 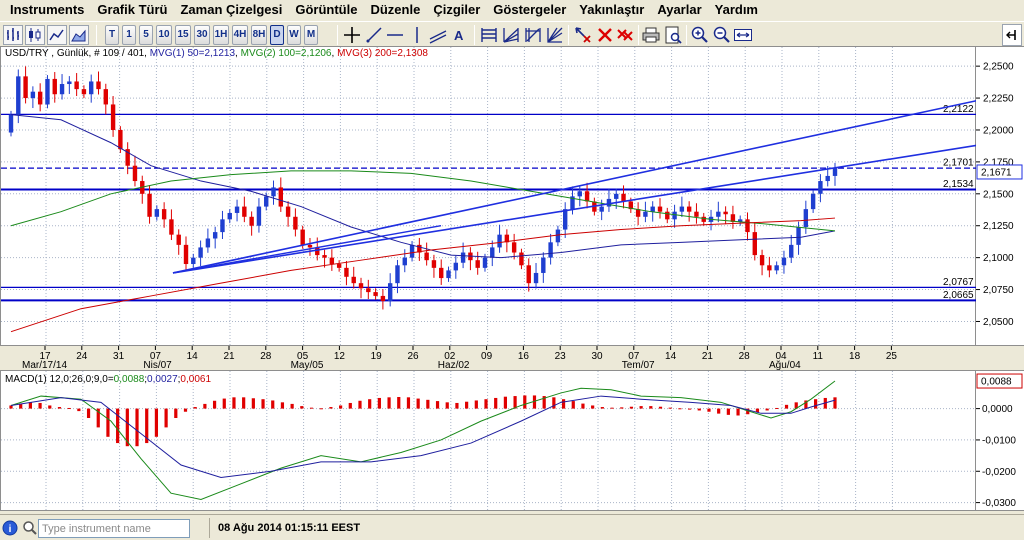 What do you see at coordinates (294, 35) in the screenshot?
I see `timeframe-button-w: W` at bounding box center [294, 35].